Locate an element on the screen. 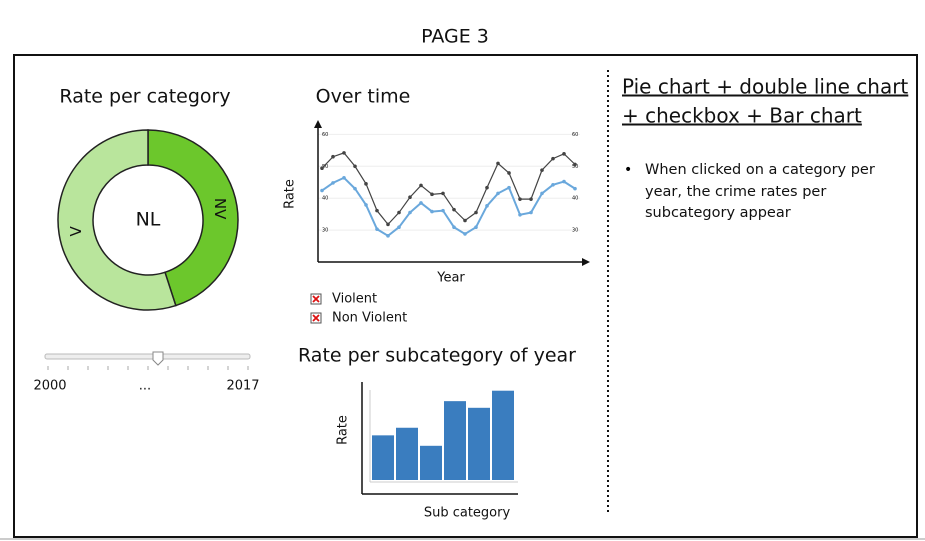 The width and height of the screenshot is (925, 541). donut-label: V is located at coordinates (76, 230).